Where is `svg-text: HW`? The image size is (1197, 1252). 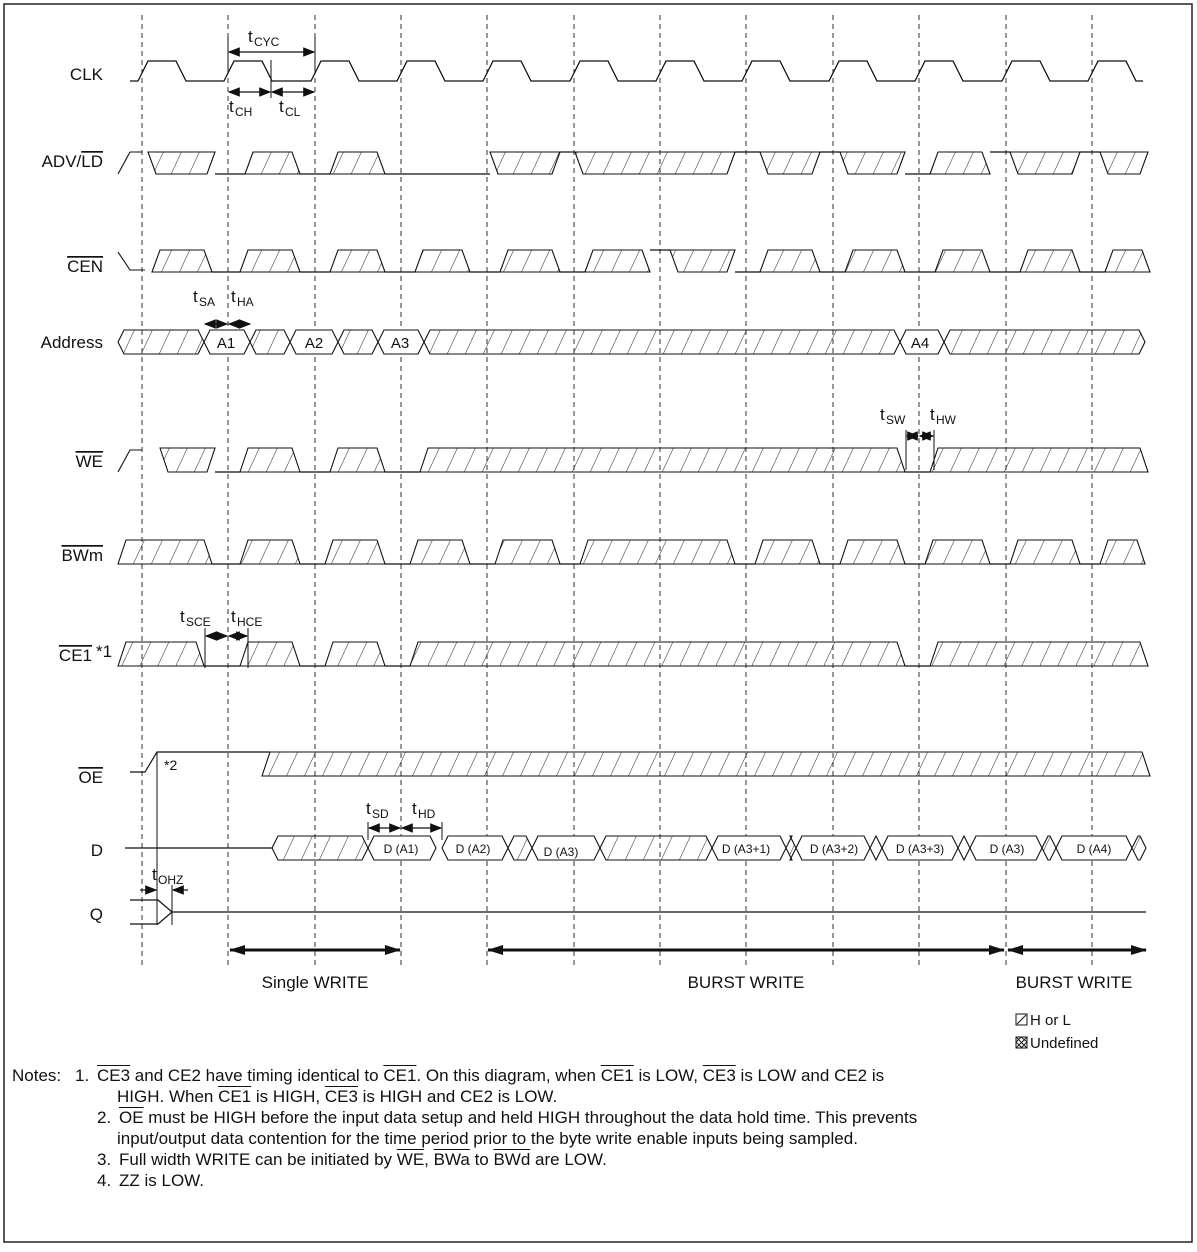
svg-text: HW is located at coordinates (946, 420).